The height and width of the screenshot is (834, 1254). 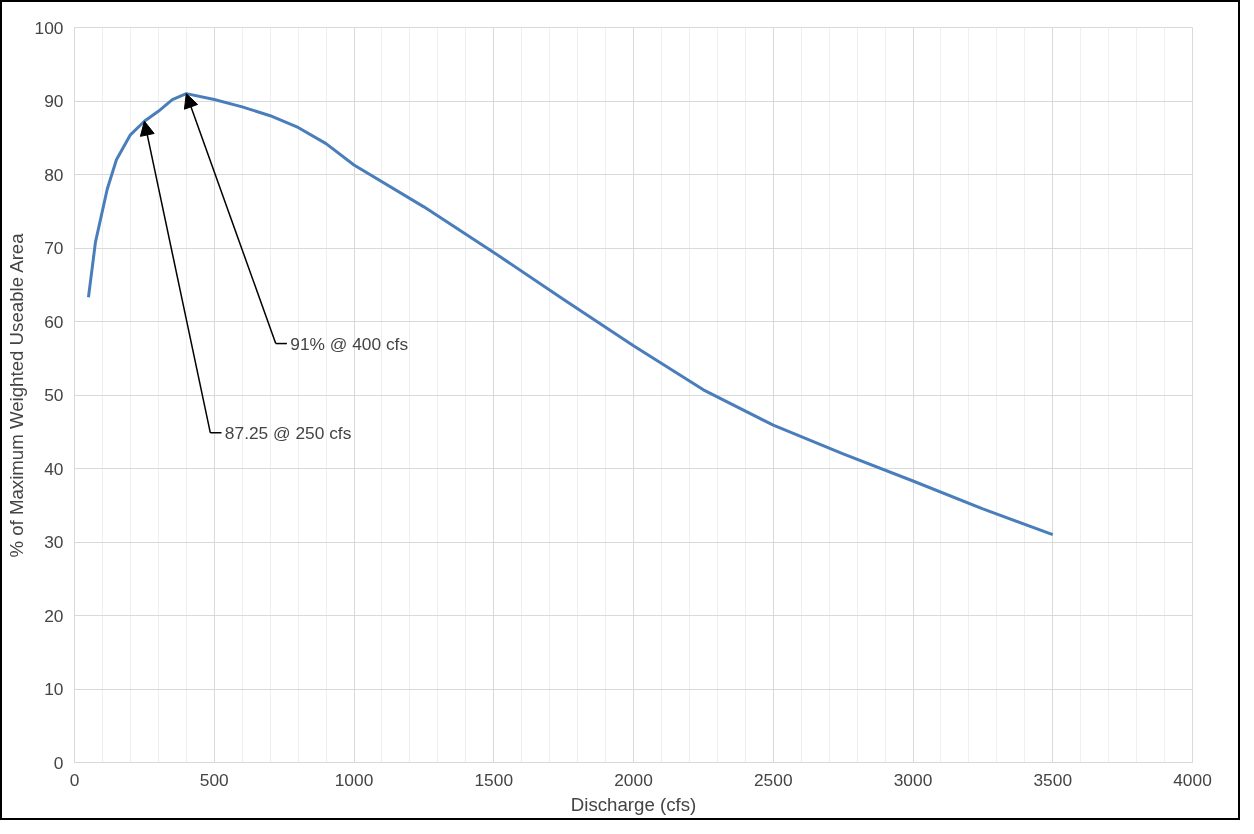 I want to click on y-tick-label: 30, so click(x=54, y=542).